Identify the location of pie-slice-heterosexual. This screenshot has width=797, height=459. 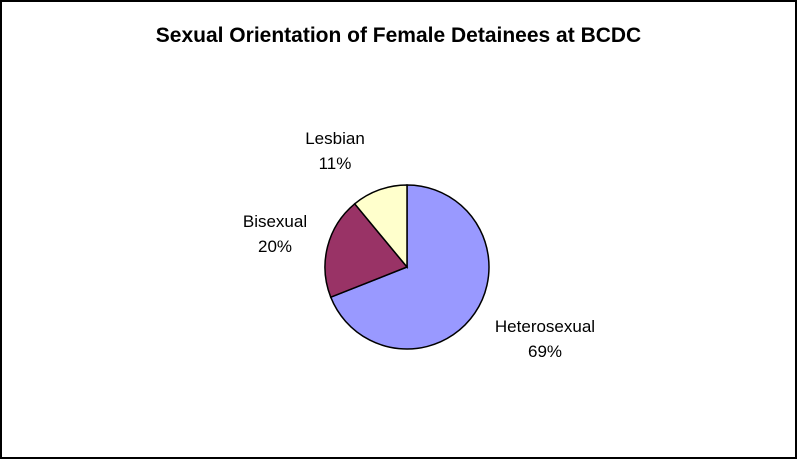
(409, 267).